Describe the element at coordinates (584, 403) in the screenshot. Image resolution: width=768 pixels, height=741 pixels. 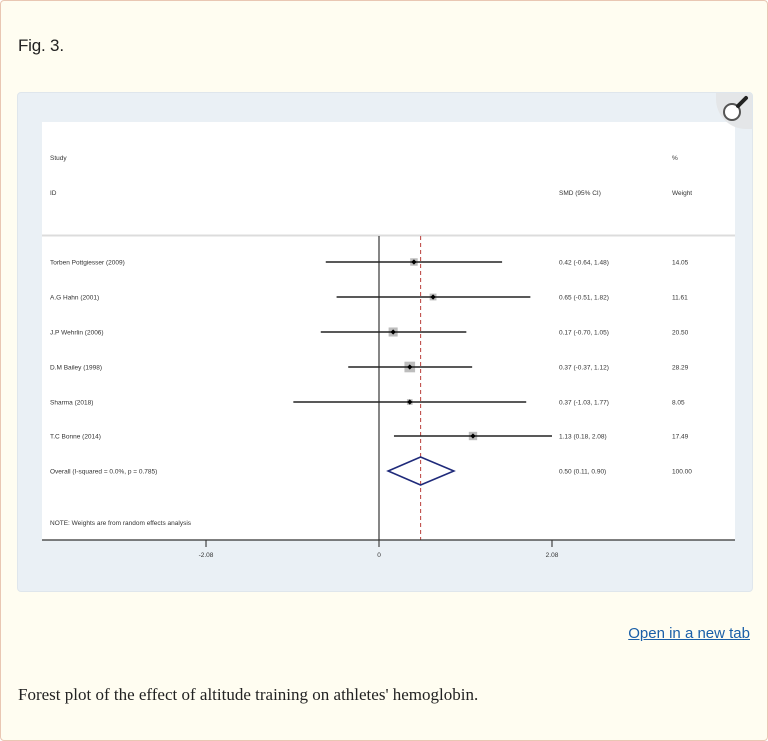
I see `effect-label: 0.37 (-1.03, 1.77)` at that location.